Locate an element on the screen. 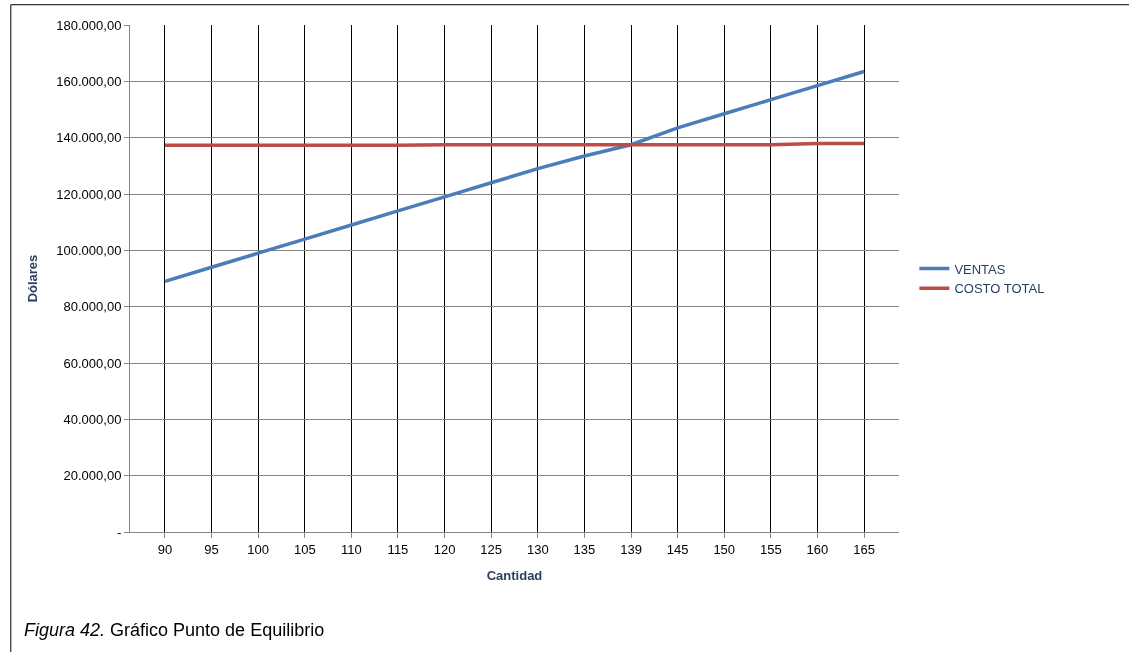 The height and width of the screenshot is (652, 1129). y-tick-label: 40.000,00 is located at coordinates (92, 419).